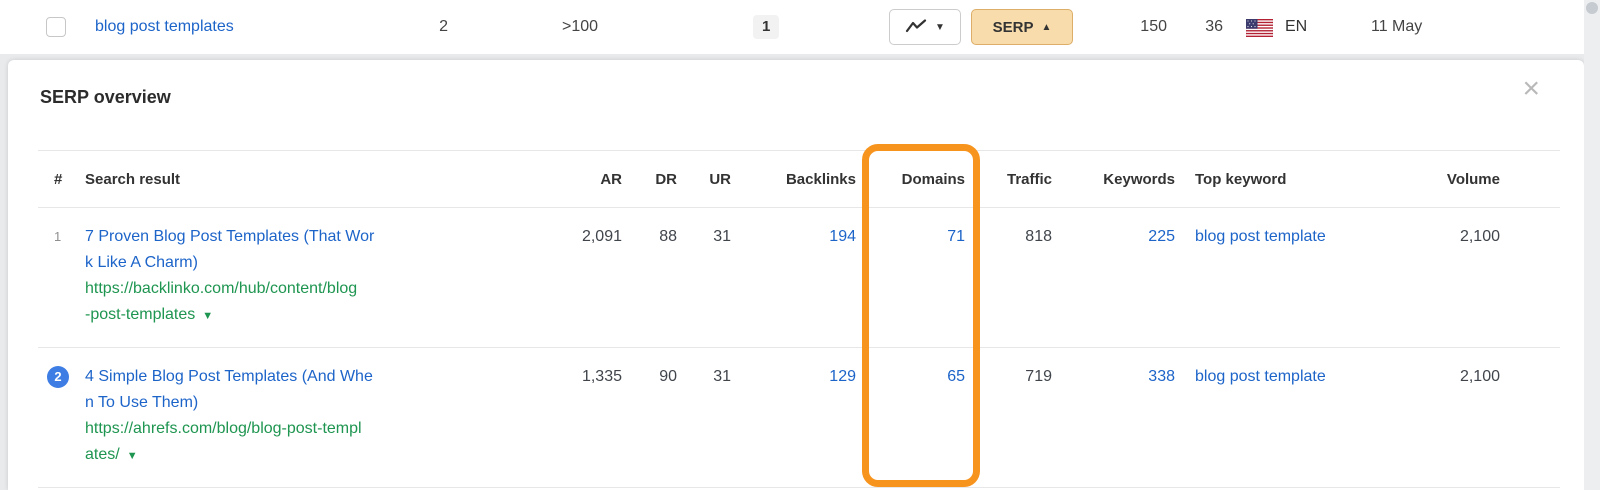 This screenshot has height=490, width=1600. I want to click on result-url-line: ates/ ▼, so click(310, 455).